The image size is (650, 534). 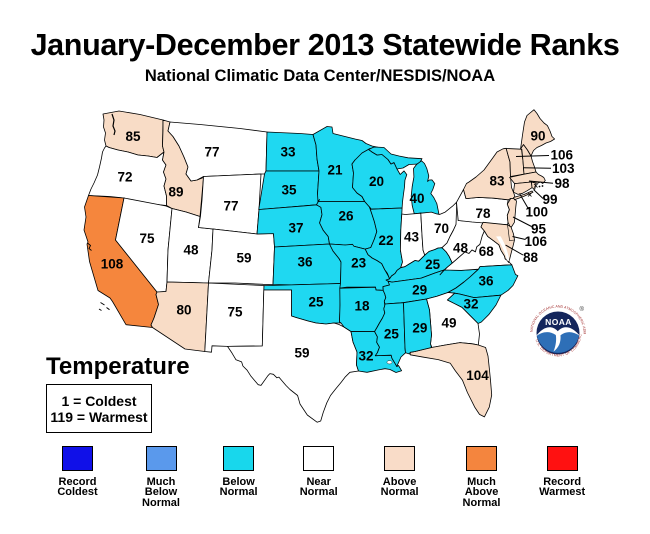 What do you see at coordinates (335, 170) in the screenshot?
I see `svg-text: 21` at bounding box center [335, 170].